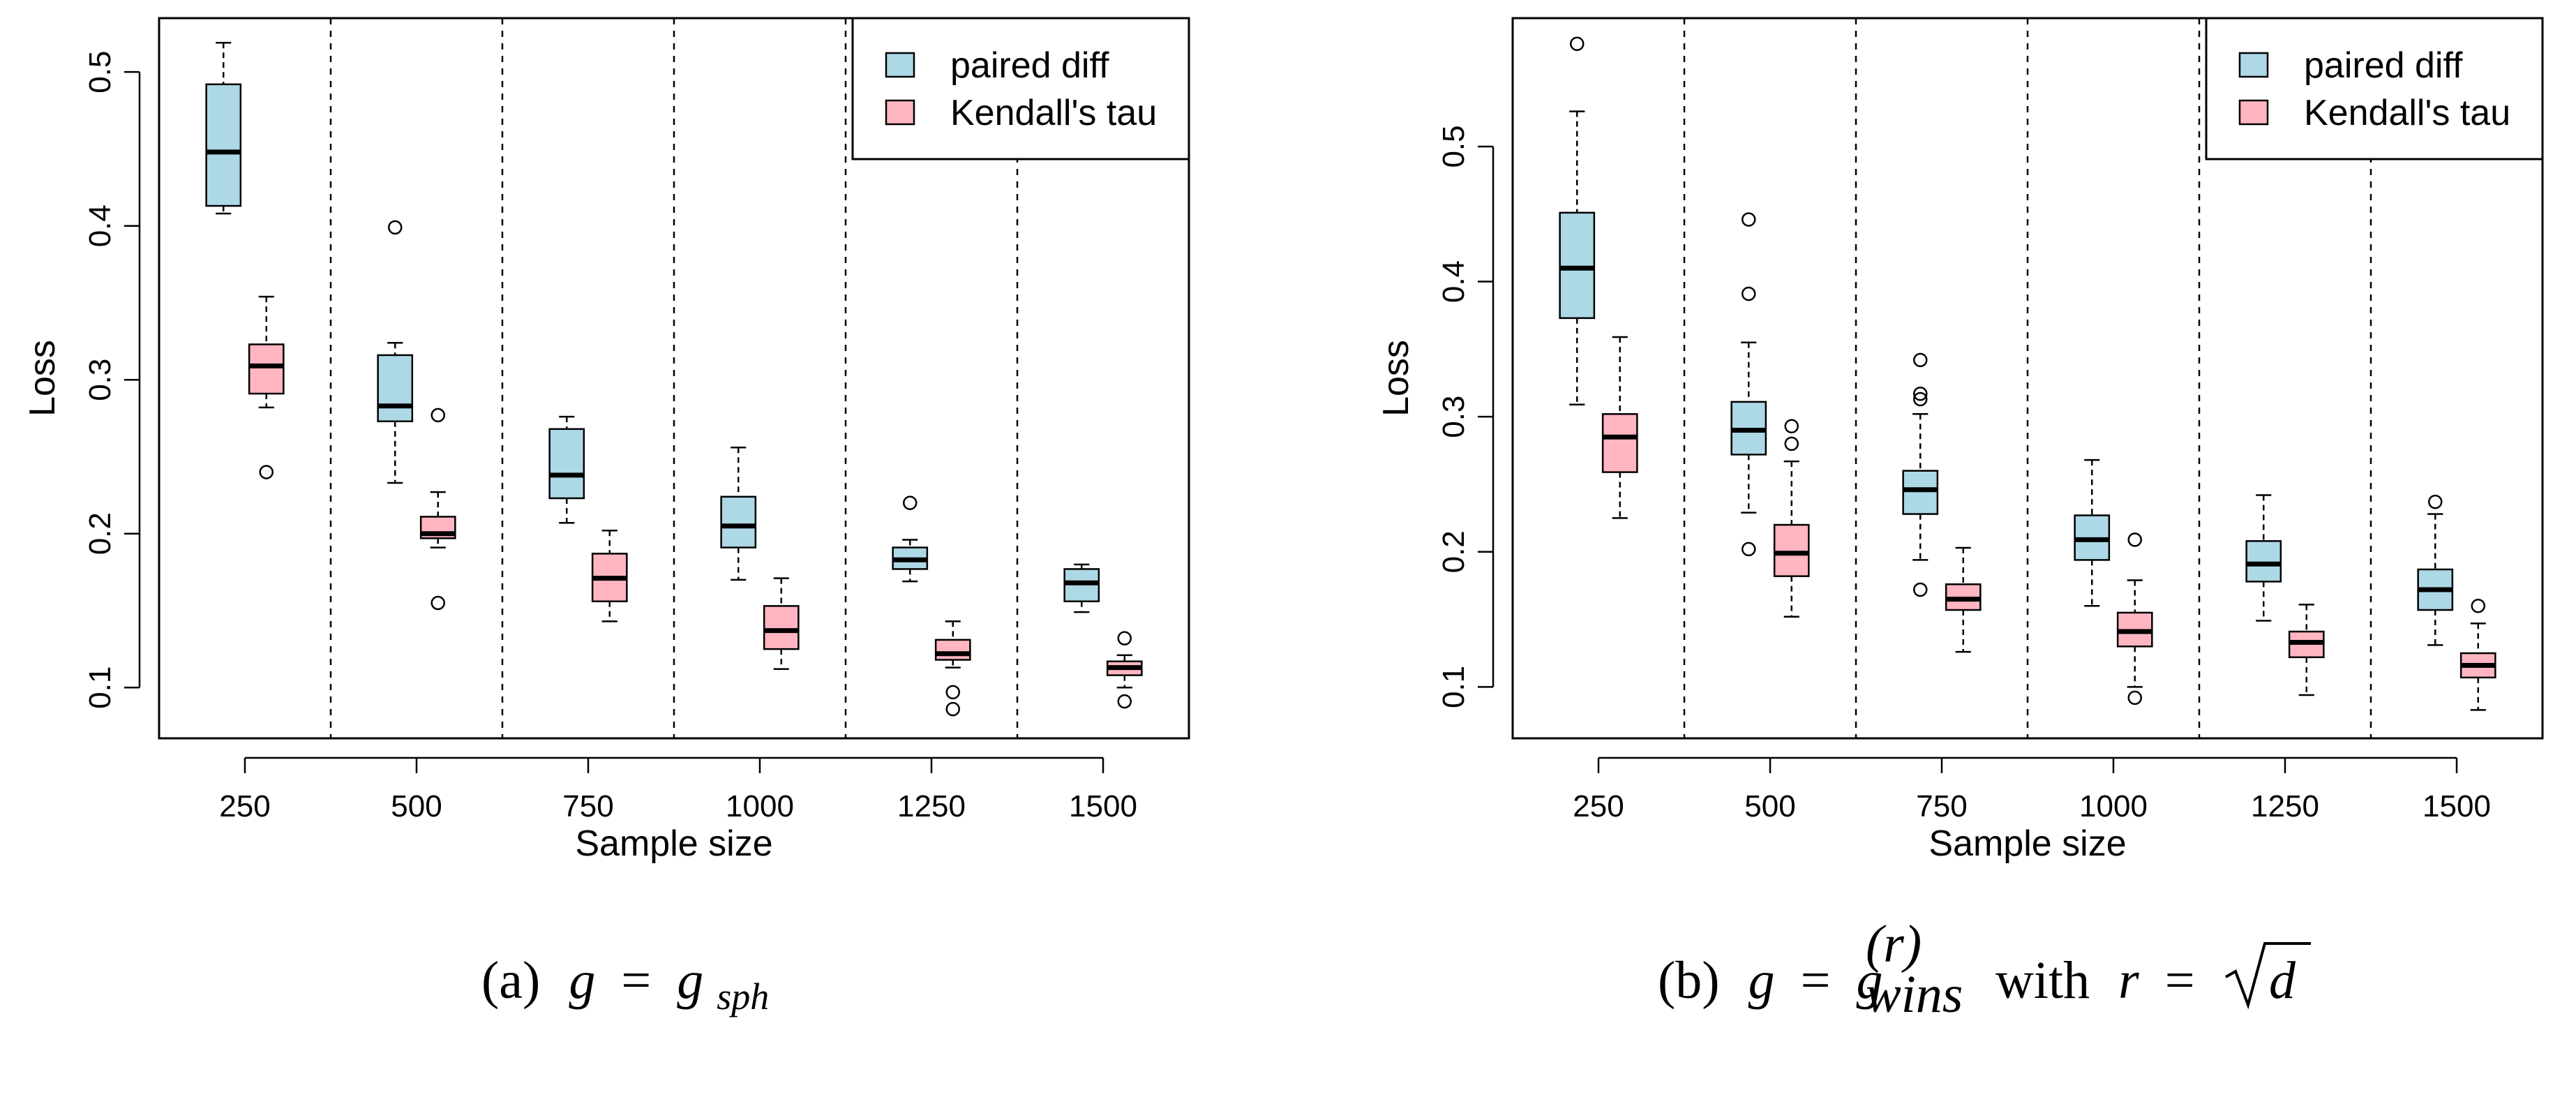 This screenshot has height=1097, width=2576. I want to click on caption-a-sub: sph, so click(743, 996).